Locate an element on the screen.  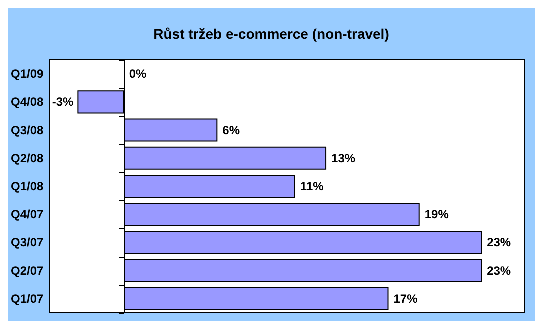
y-tick-label: Q2/07 is located at coordinates (27, 271).